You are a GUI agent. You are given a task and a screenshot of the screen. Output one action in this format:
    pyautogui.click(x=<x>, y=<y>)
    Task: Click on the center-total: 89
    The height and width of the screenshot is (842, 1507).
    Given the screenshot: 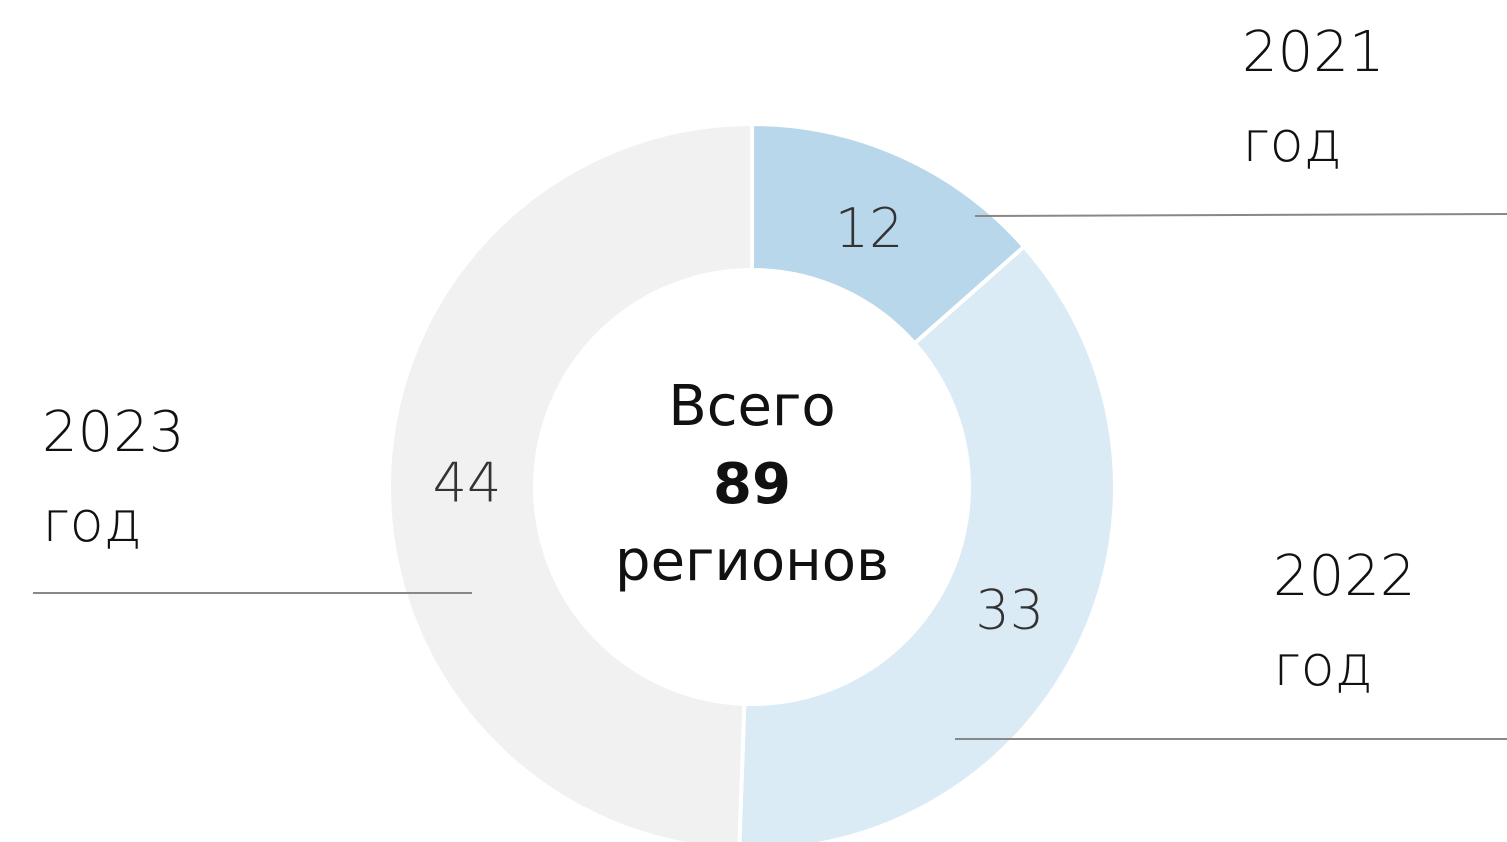 What is the action you would take?
    pyautogui.click(x=752, y=484)
    